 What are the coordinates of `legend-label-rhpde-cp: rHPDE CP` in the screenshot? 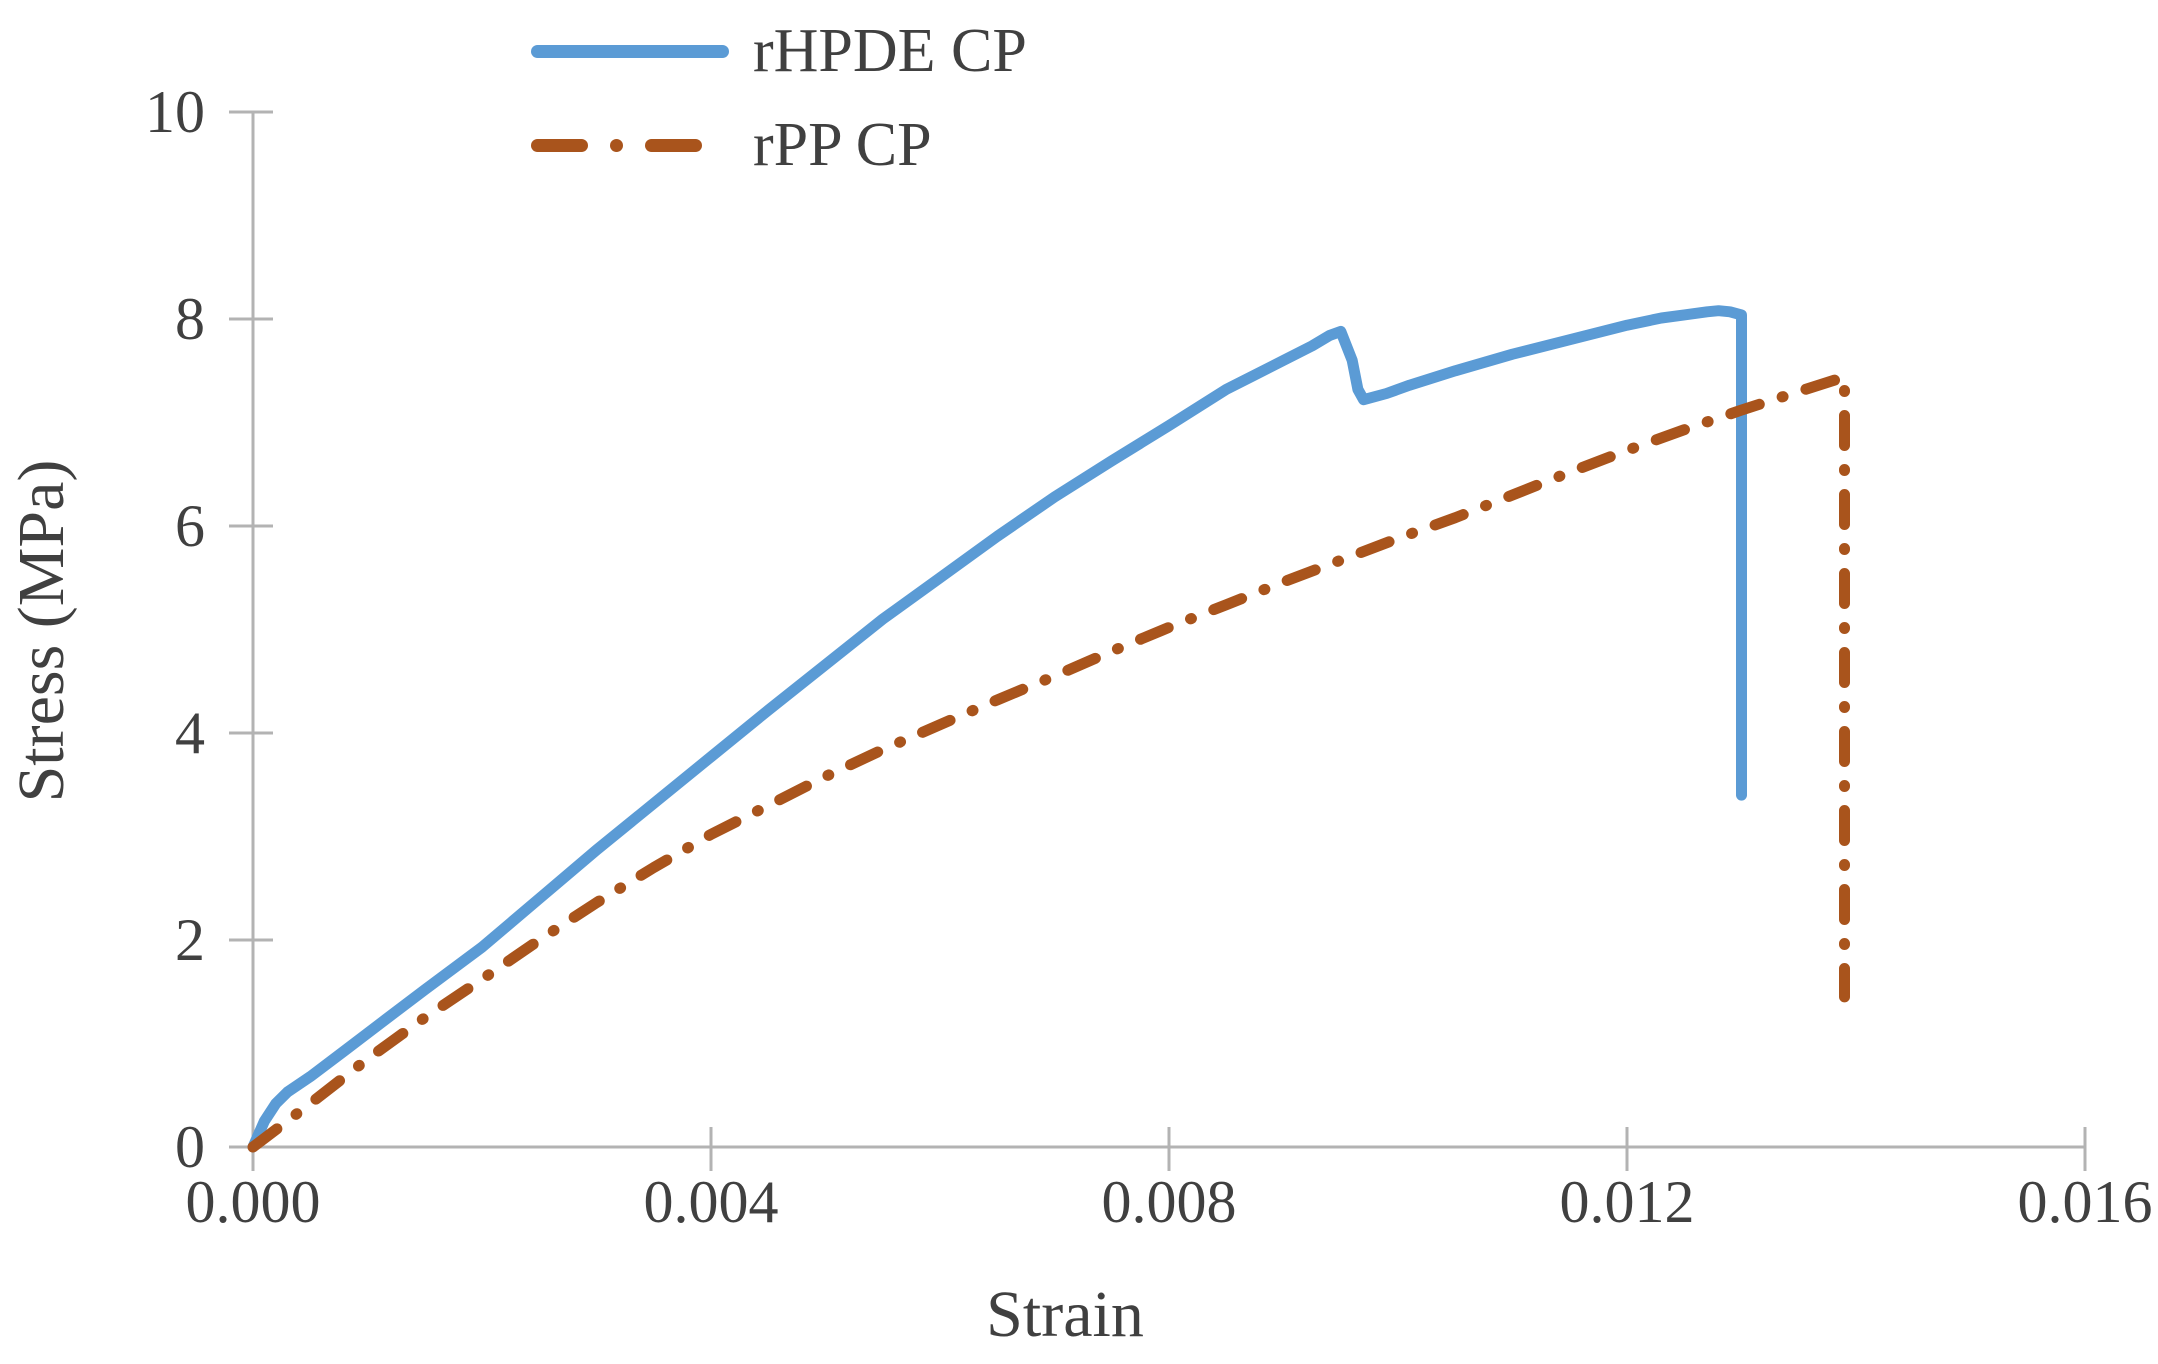 It's located at (890, 51).